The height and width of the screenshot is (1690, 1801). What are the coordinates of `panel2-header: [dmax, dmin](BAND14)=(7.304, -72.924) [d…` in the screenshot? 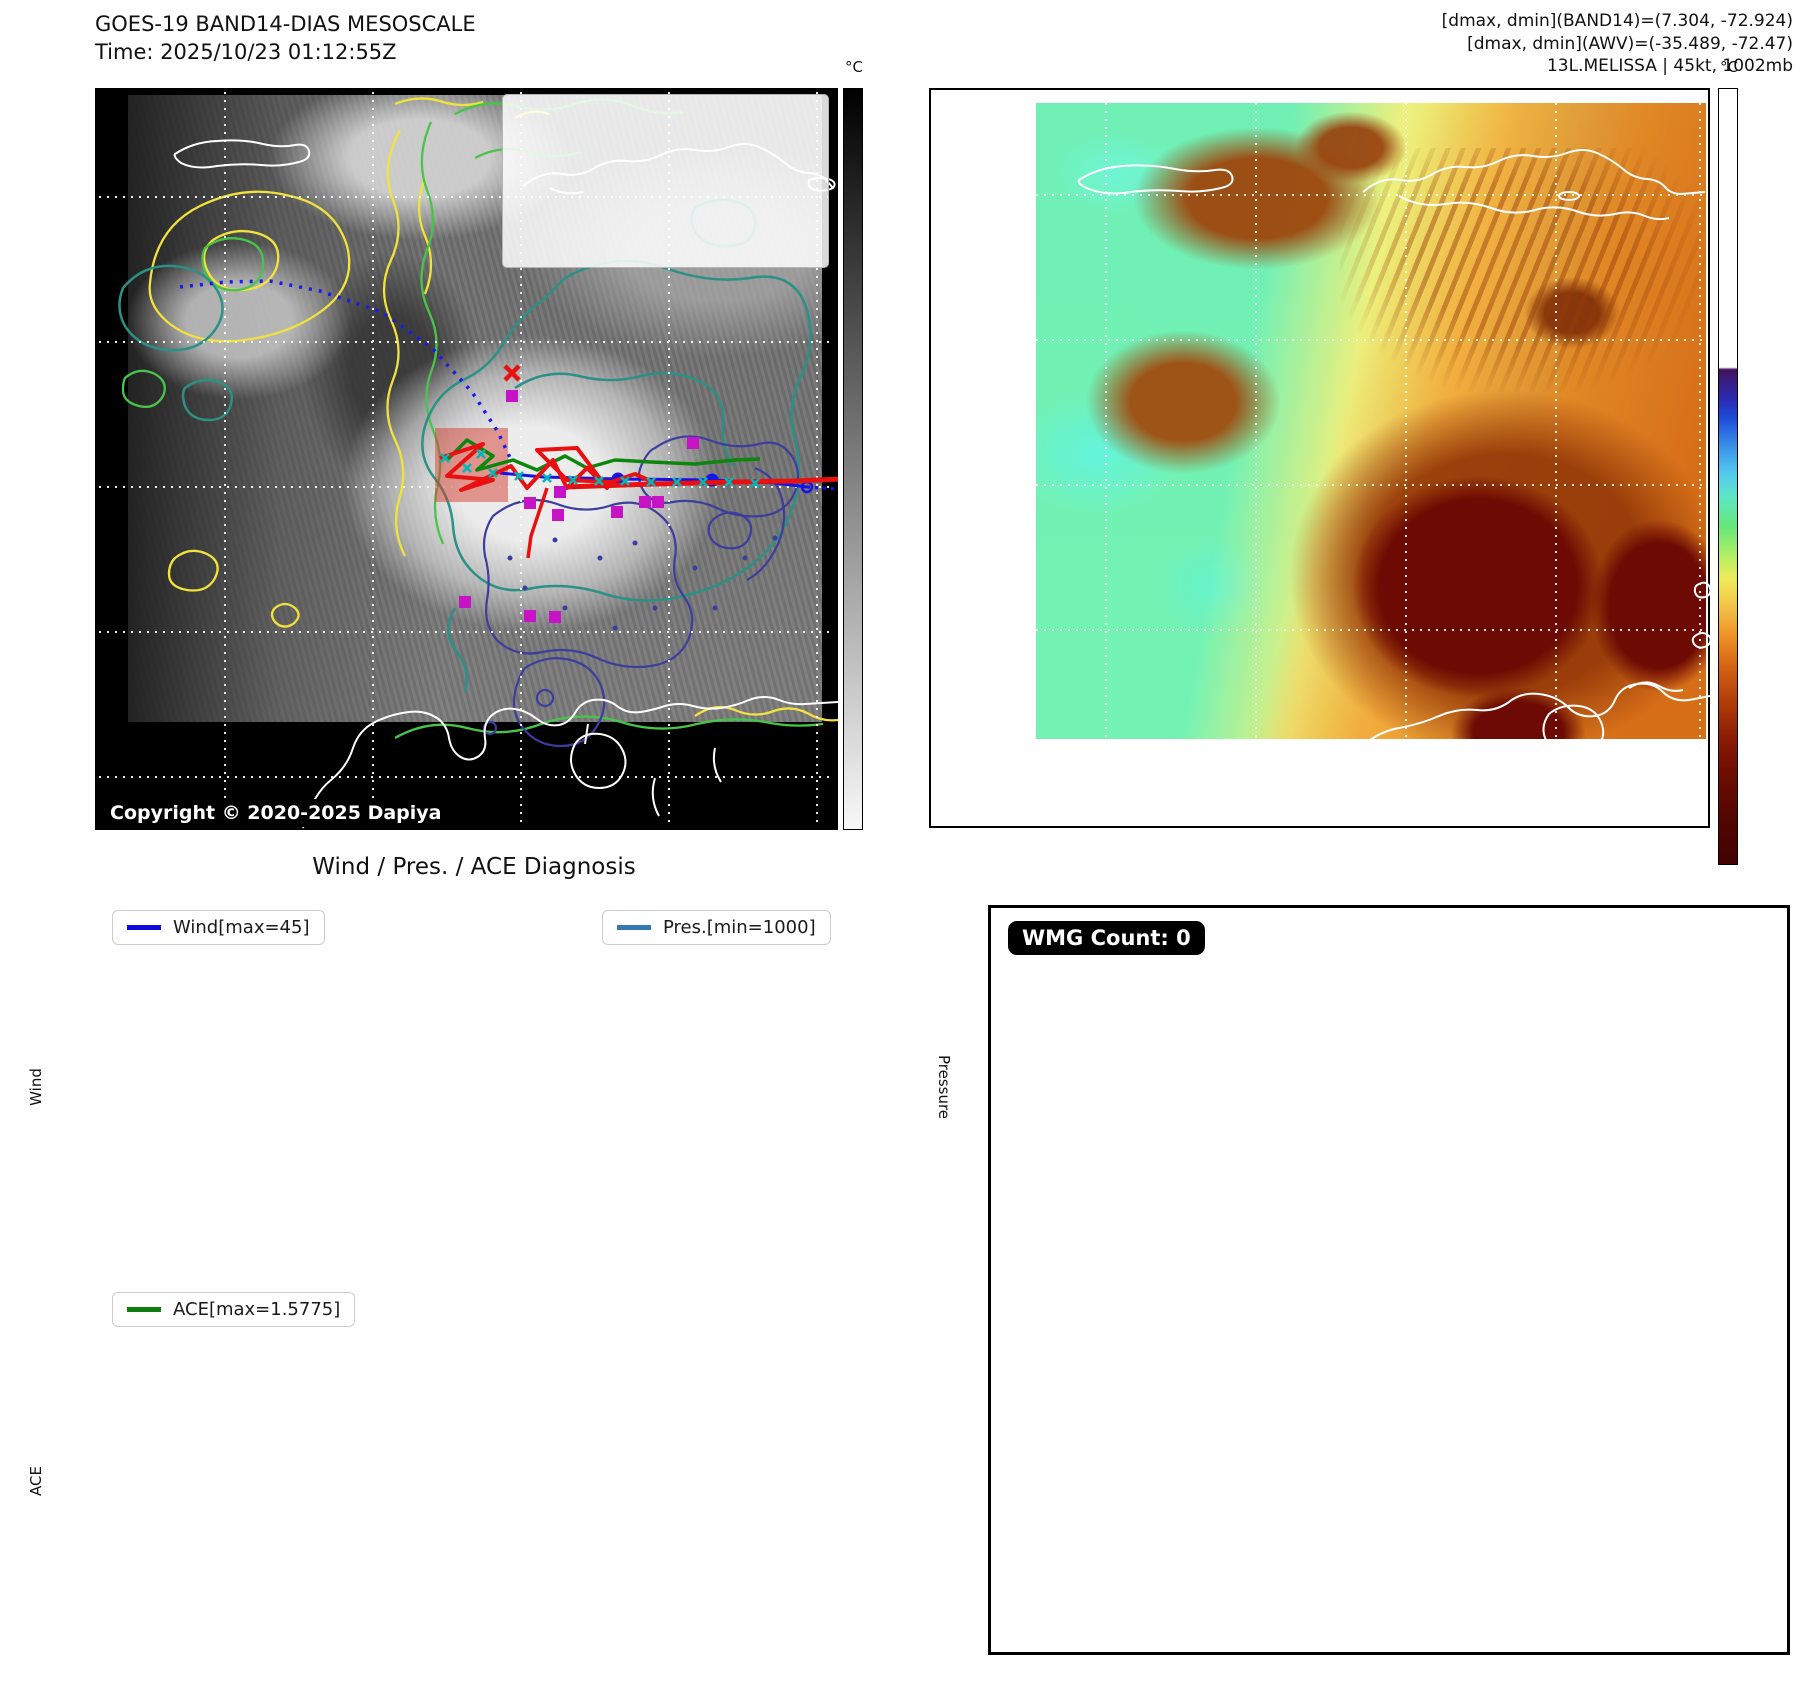 It's located at (1446, 44).